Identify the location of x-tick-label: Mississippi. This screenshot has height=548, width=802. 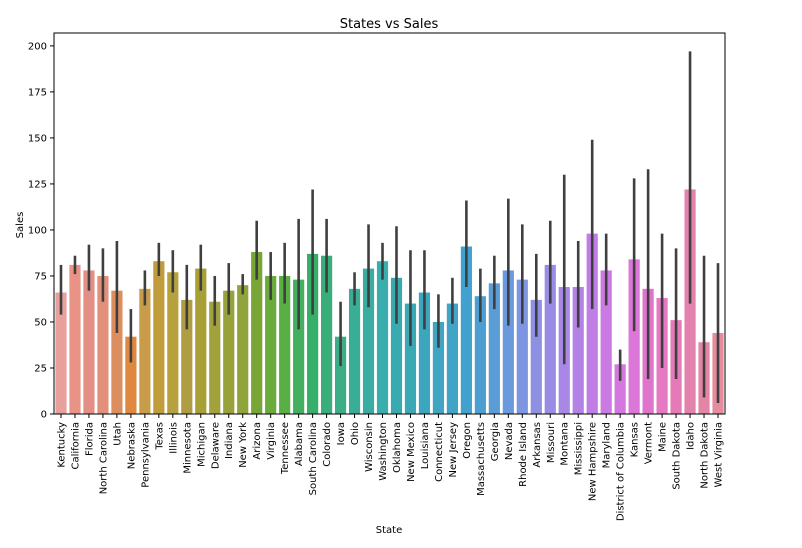
(579, 448).